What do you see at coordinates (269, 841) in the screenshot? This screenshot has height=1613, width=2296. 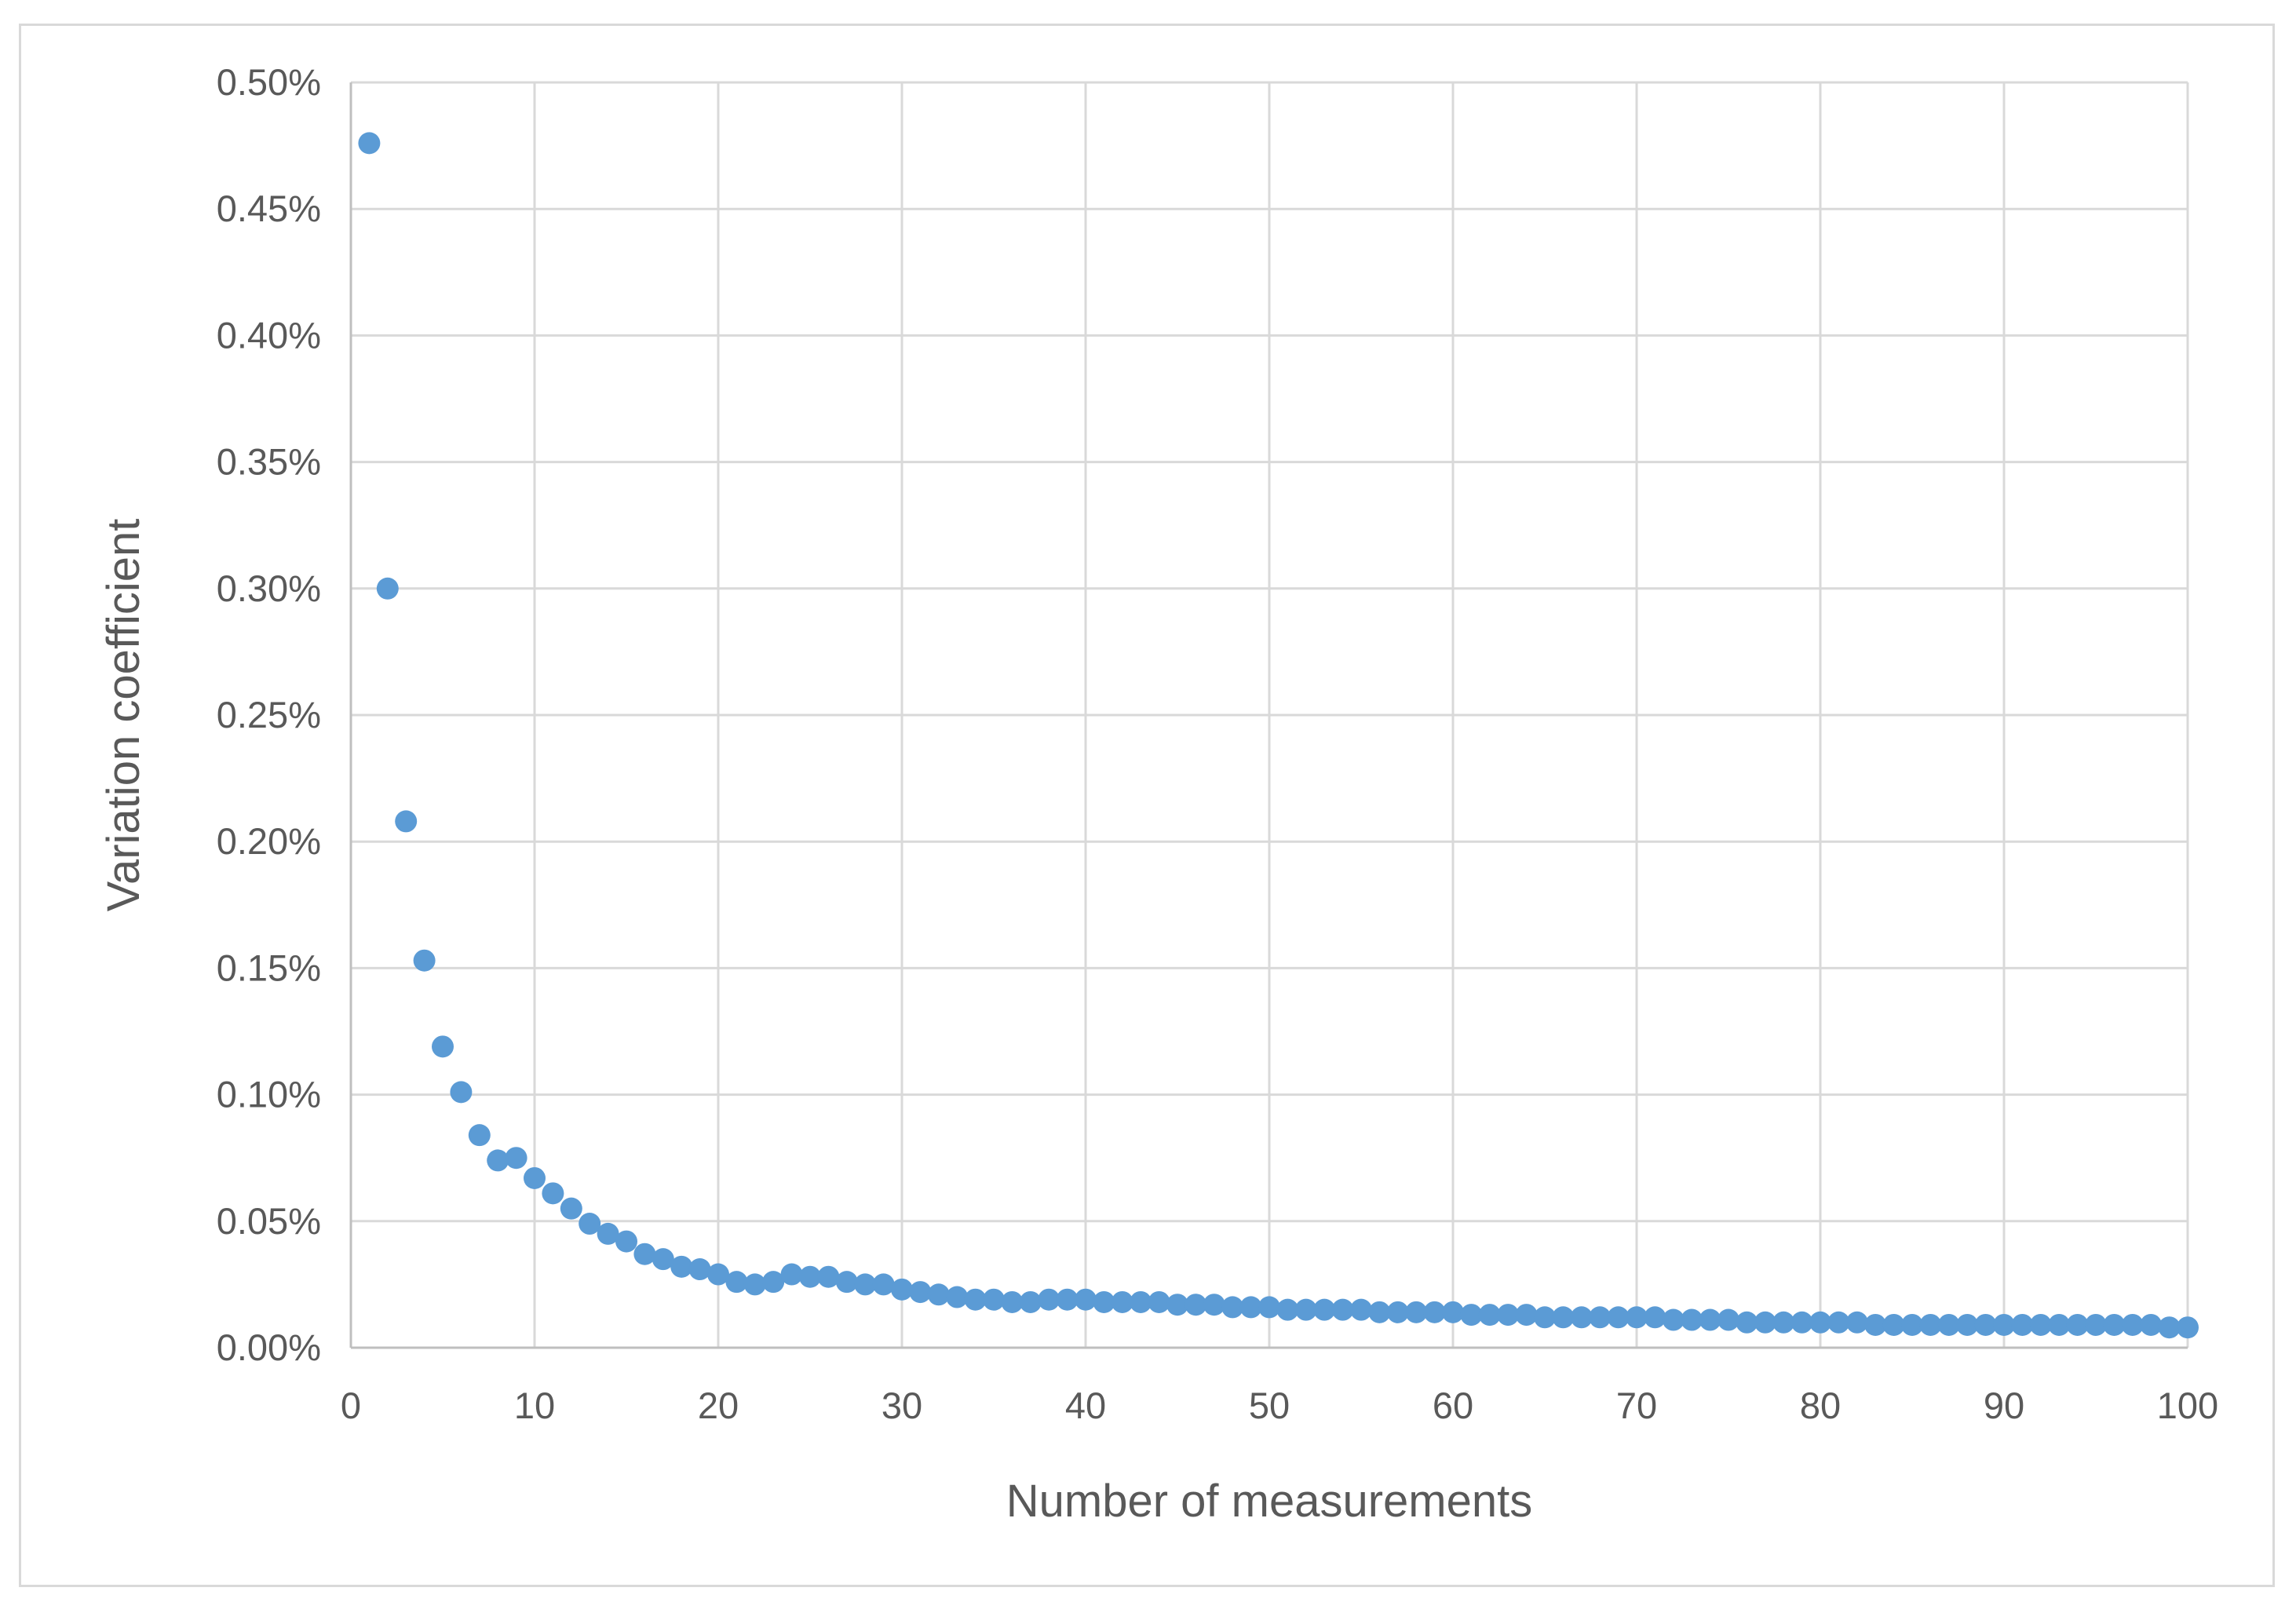 I see `y-tick-label: 0.20%` at bounding box center [269, 841].